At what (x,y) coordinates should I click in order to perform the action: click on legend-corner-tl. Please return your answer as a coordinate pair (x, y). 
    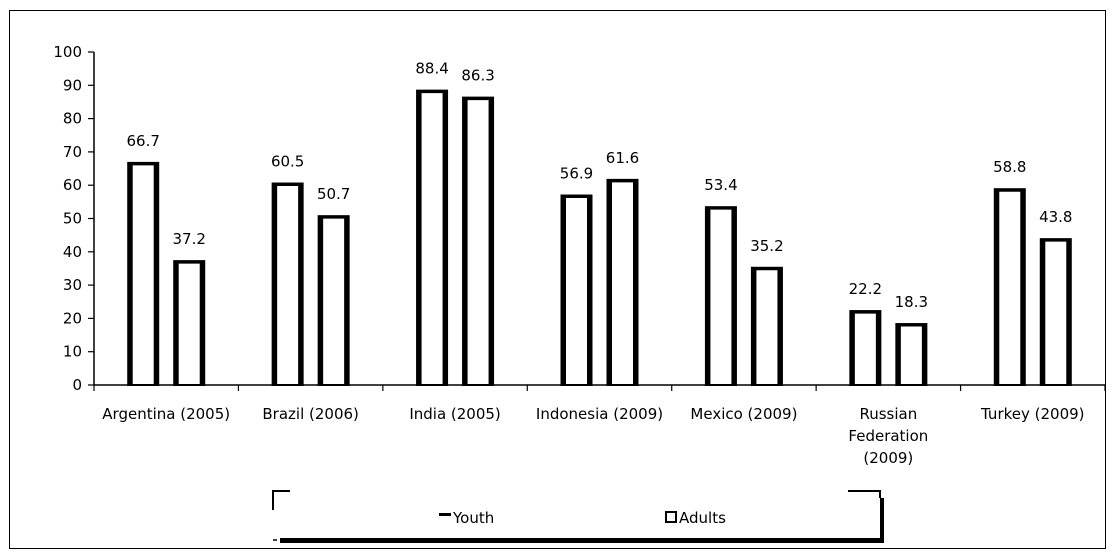
    Looking at the image, I should click on (281, 500).